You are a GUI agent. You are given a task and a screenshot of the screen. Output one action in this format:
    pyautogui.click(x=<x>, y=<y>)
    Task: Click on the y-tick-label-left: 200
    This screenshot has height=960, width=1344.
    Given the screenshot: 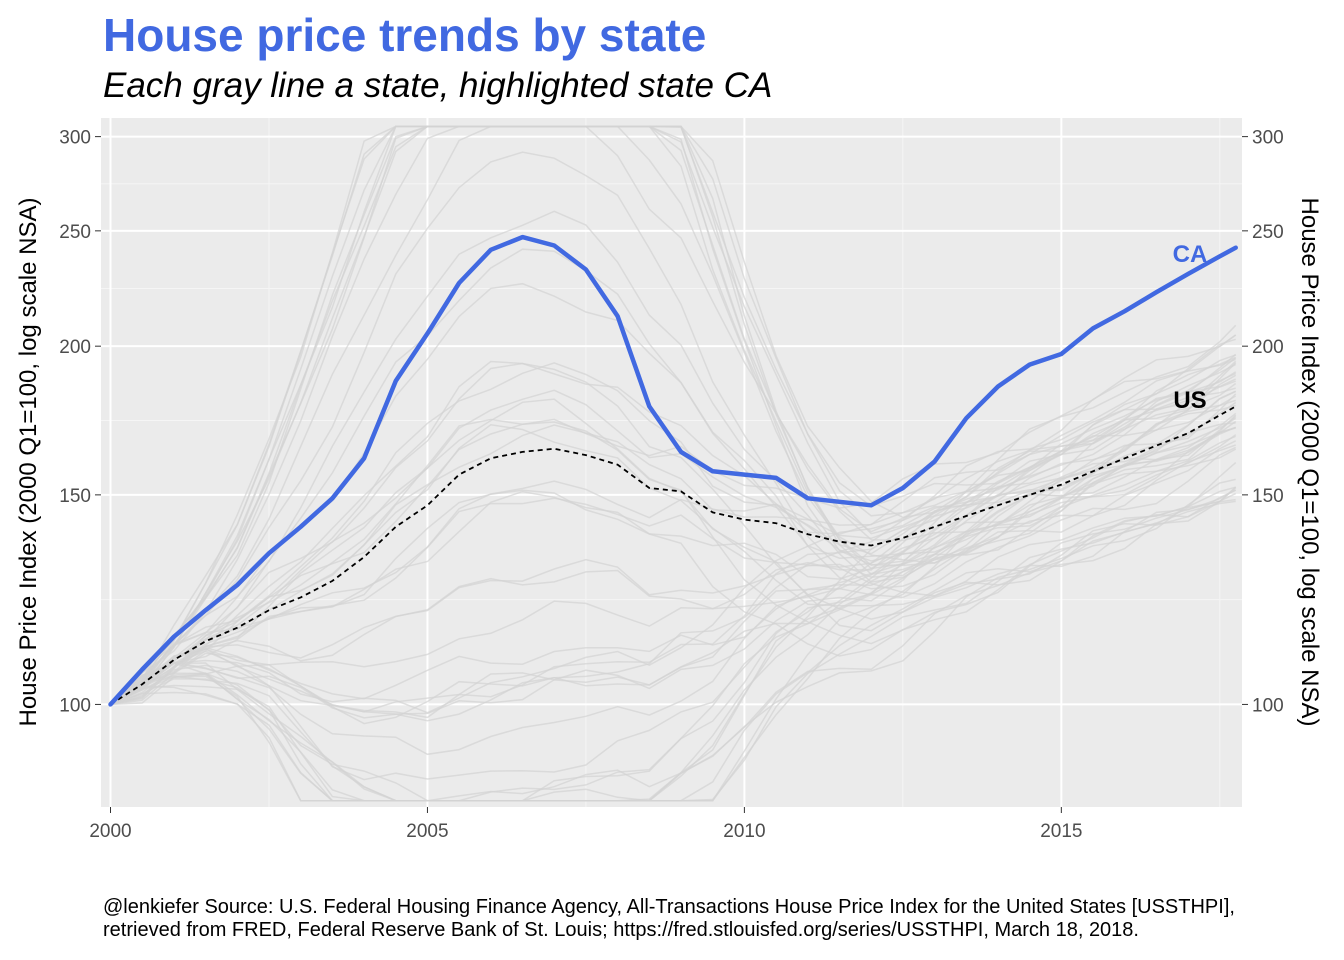 What is the action you would take?
    pyautogui.click(x=75, y=347)
    